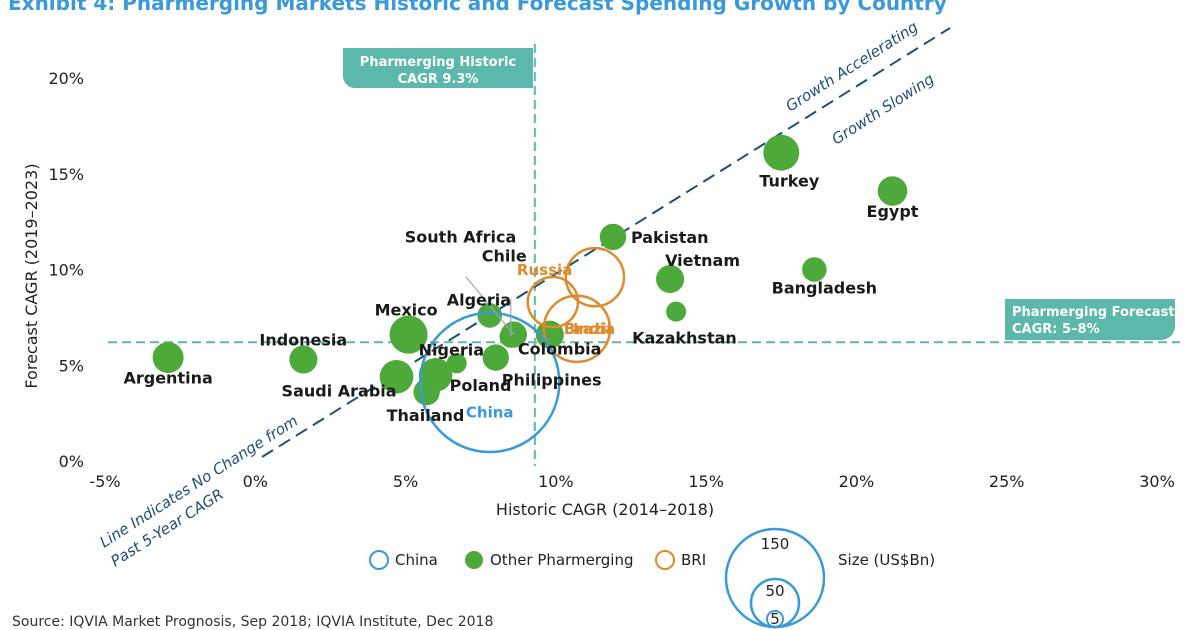 Image resolution: width=1200 pixels, height=630 pixels. I want to click on label-turkey: Turkey, so click(789, 181).